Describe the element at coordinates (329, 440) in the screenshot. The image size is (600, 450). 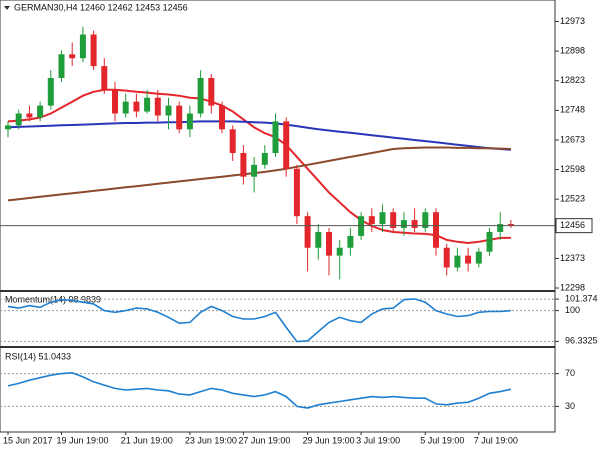
I see `x-tick-label: 29 Jun 19:00` at that location.